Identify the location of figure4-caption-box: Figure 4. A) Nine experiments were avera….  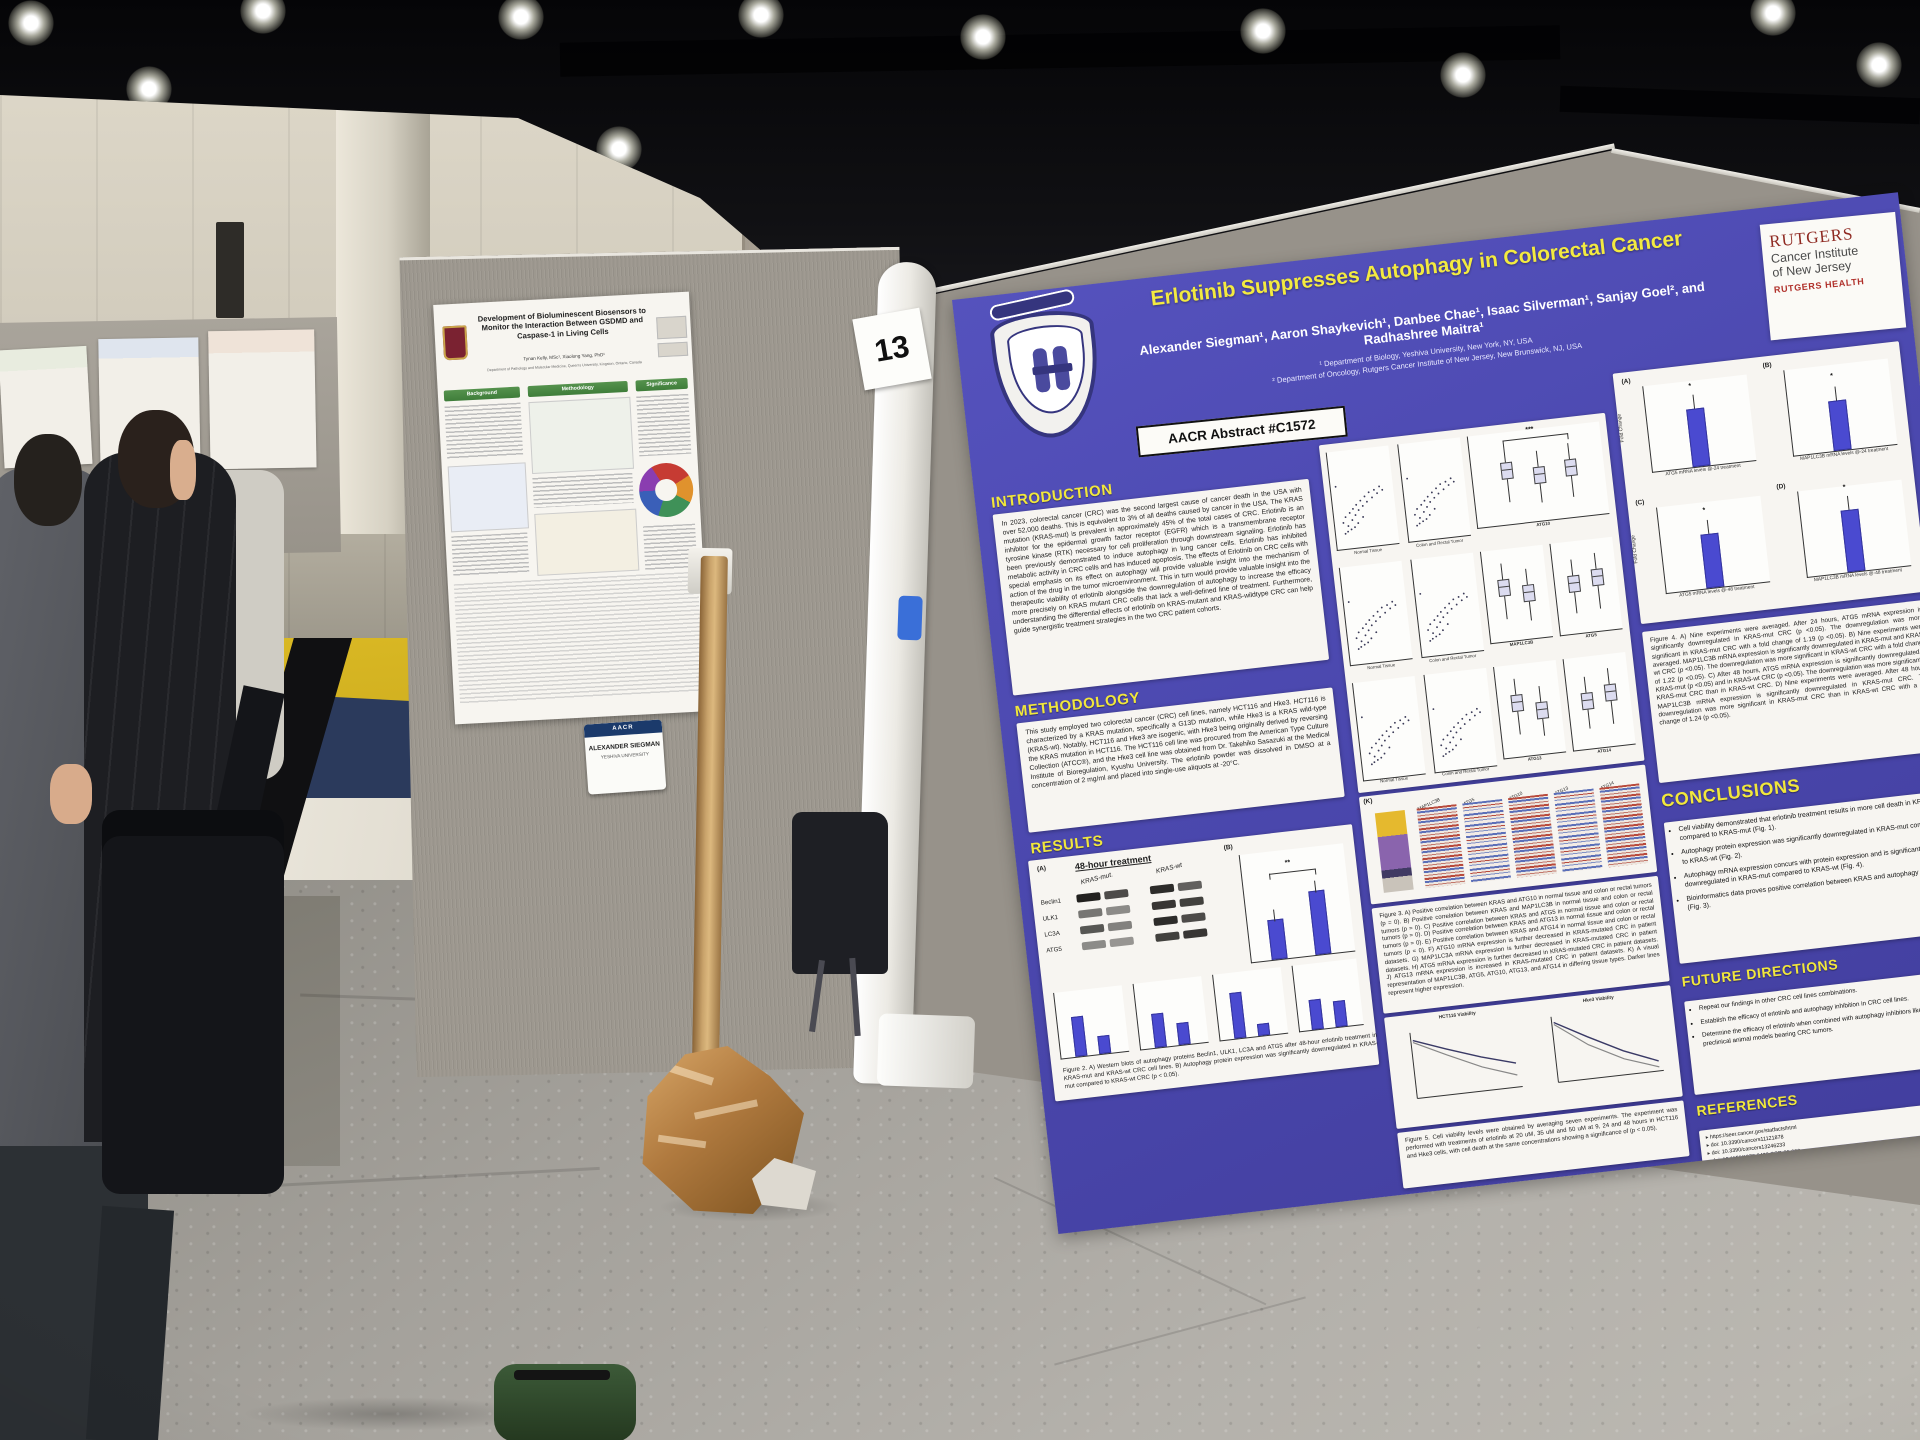
(1781, 691).